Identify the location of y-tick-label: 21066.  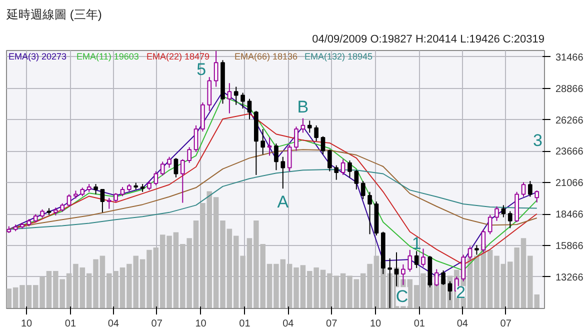
(570, 184).